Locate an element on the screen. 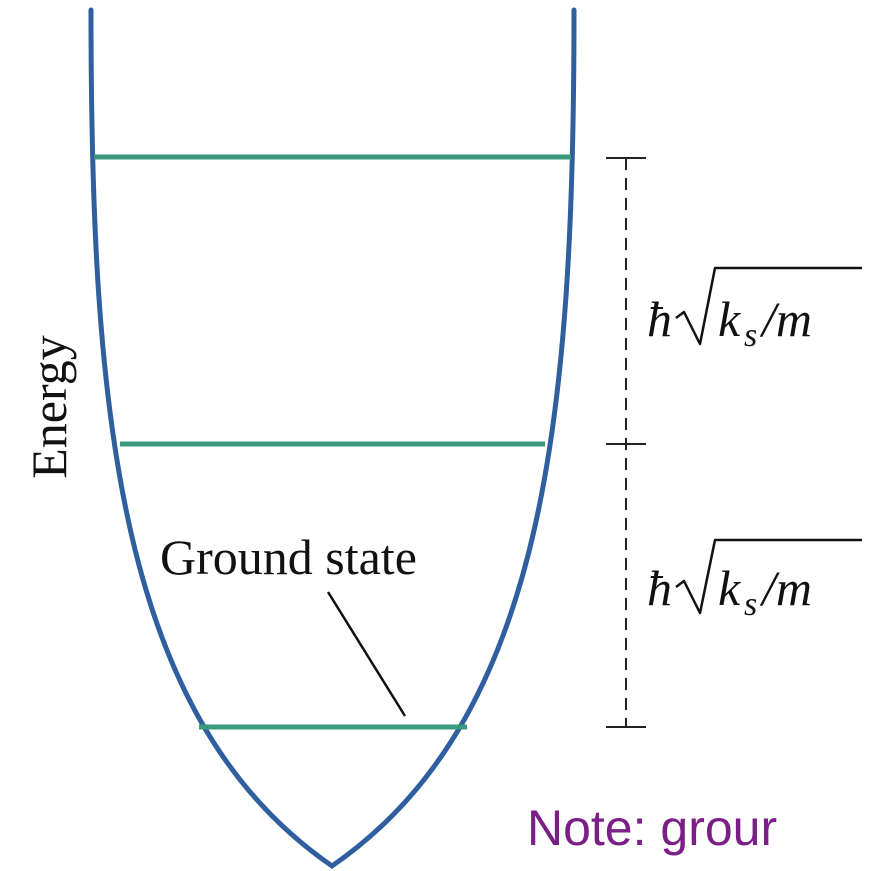 This screenshot has height=871, width=872. note-text: Note: grour is located at coordinates (652, 828).